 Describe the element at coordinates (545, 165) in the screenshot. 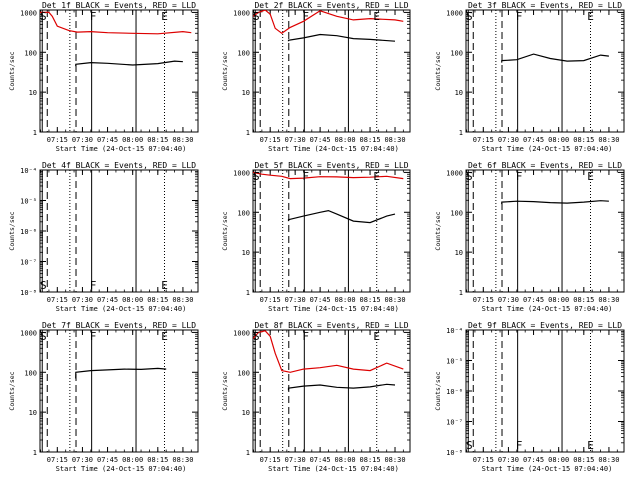

I see `plot-title: Det 6f BLACK = Events, RED = LLD` at that location.